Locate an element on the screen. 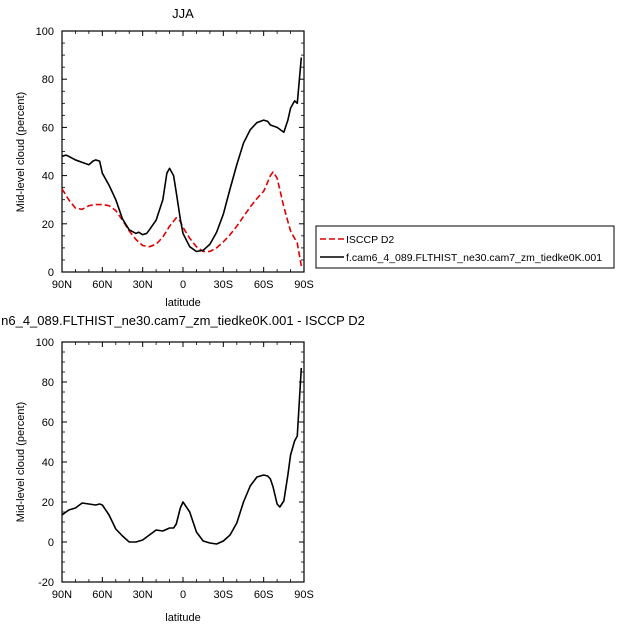  top-ytick-label: 80 is located at coordinates (48, 80).